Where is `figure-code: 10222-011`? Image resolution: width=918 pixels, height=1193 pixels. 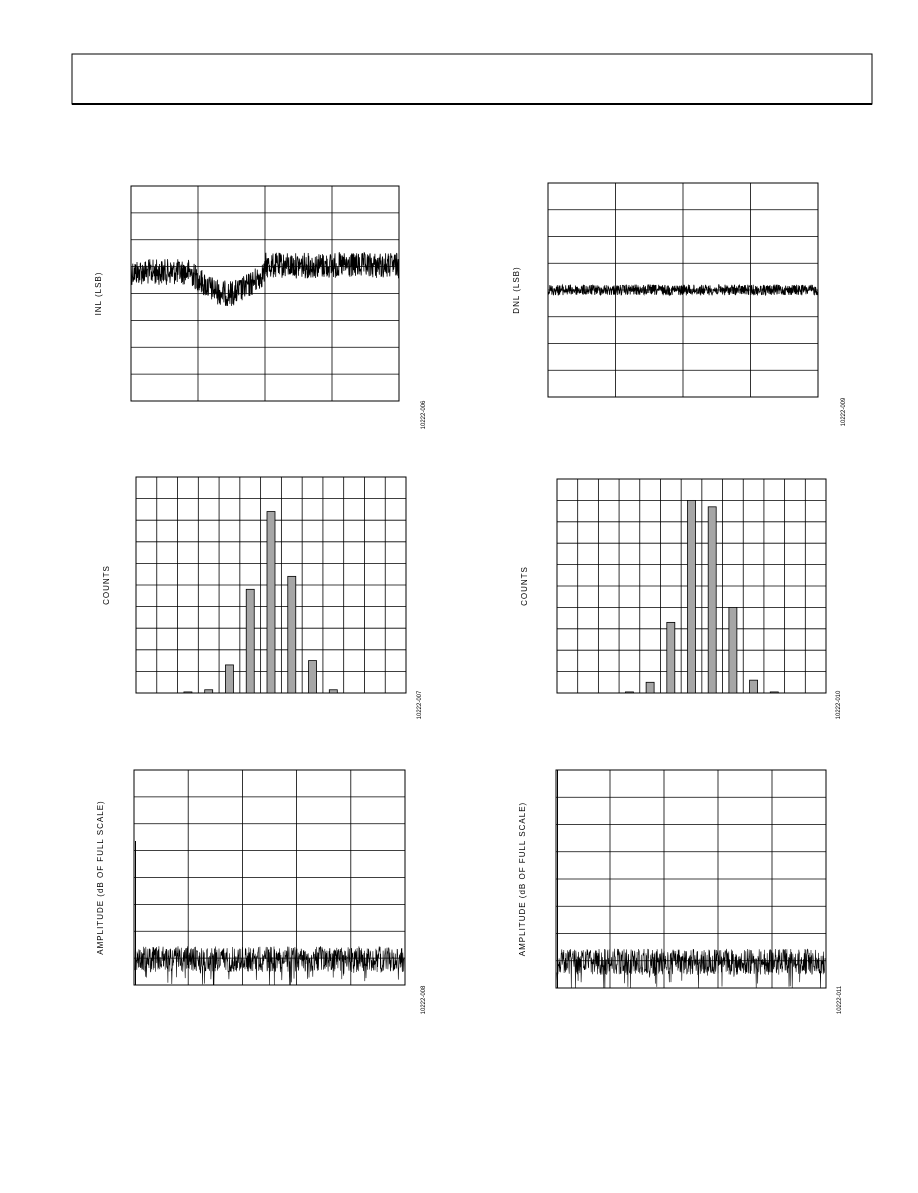
figure-code: 10222-011 is located at coordinates (840, 999).